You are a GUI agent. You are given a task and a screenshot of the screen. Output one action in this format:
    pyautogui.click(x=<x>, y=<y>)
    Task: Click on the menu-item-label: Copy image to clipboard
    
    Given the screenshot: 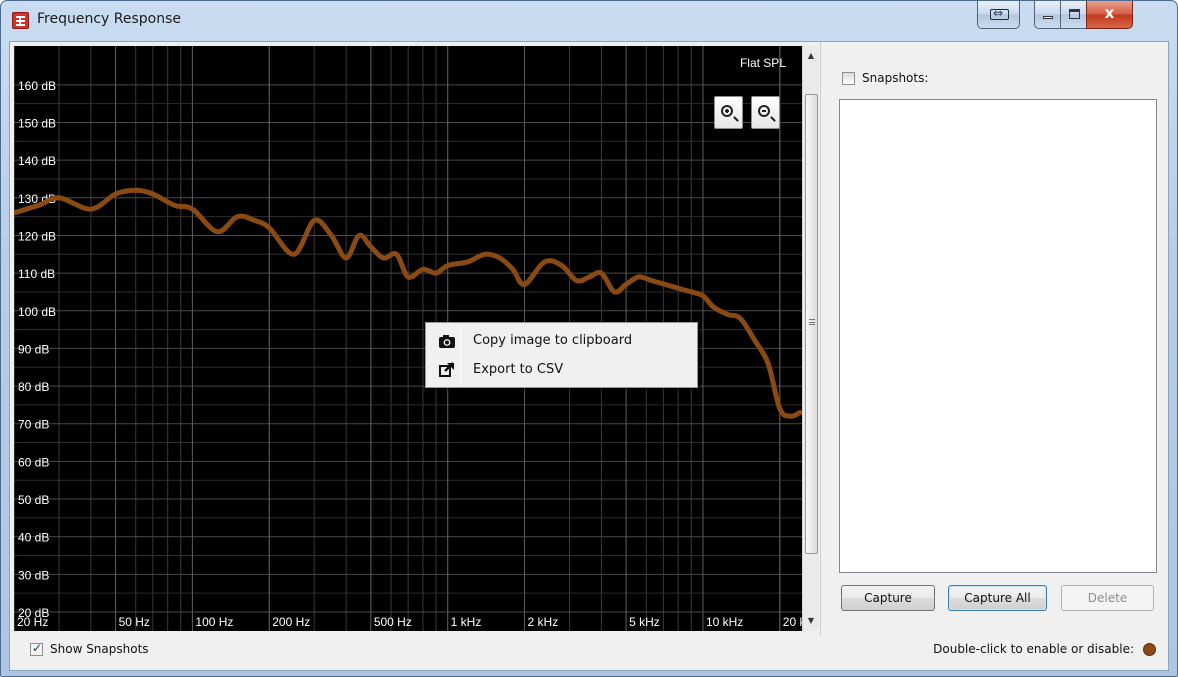 What is the action you would take?
    pyautogui.click(x=553, y=340)
    